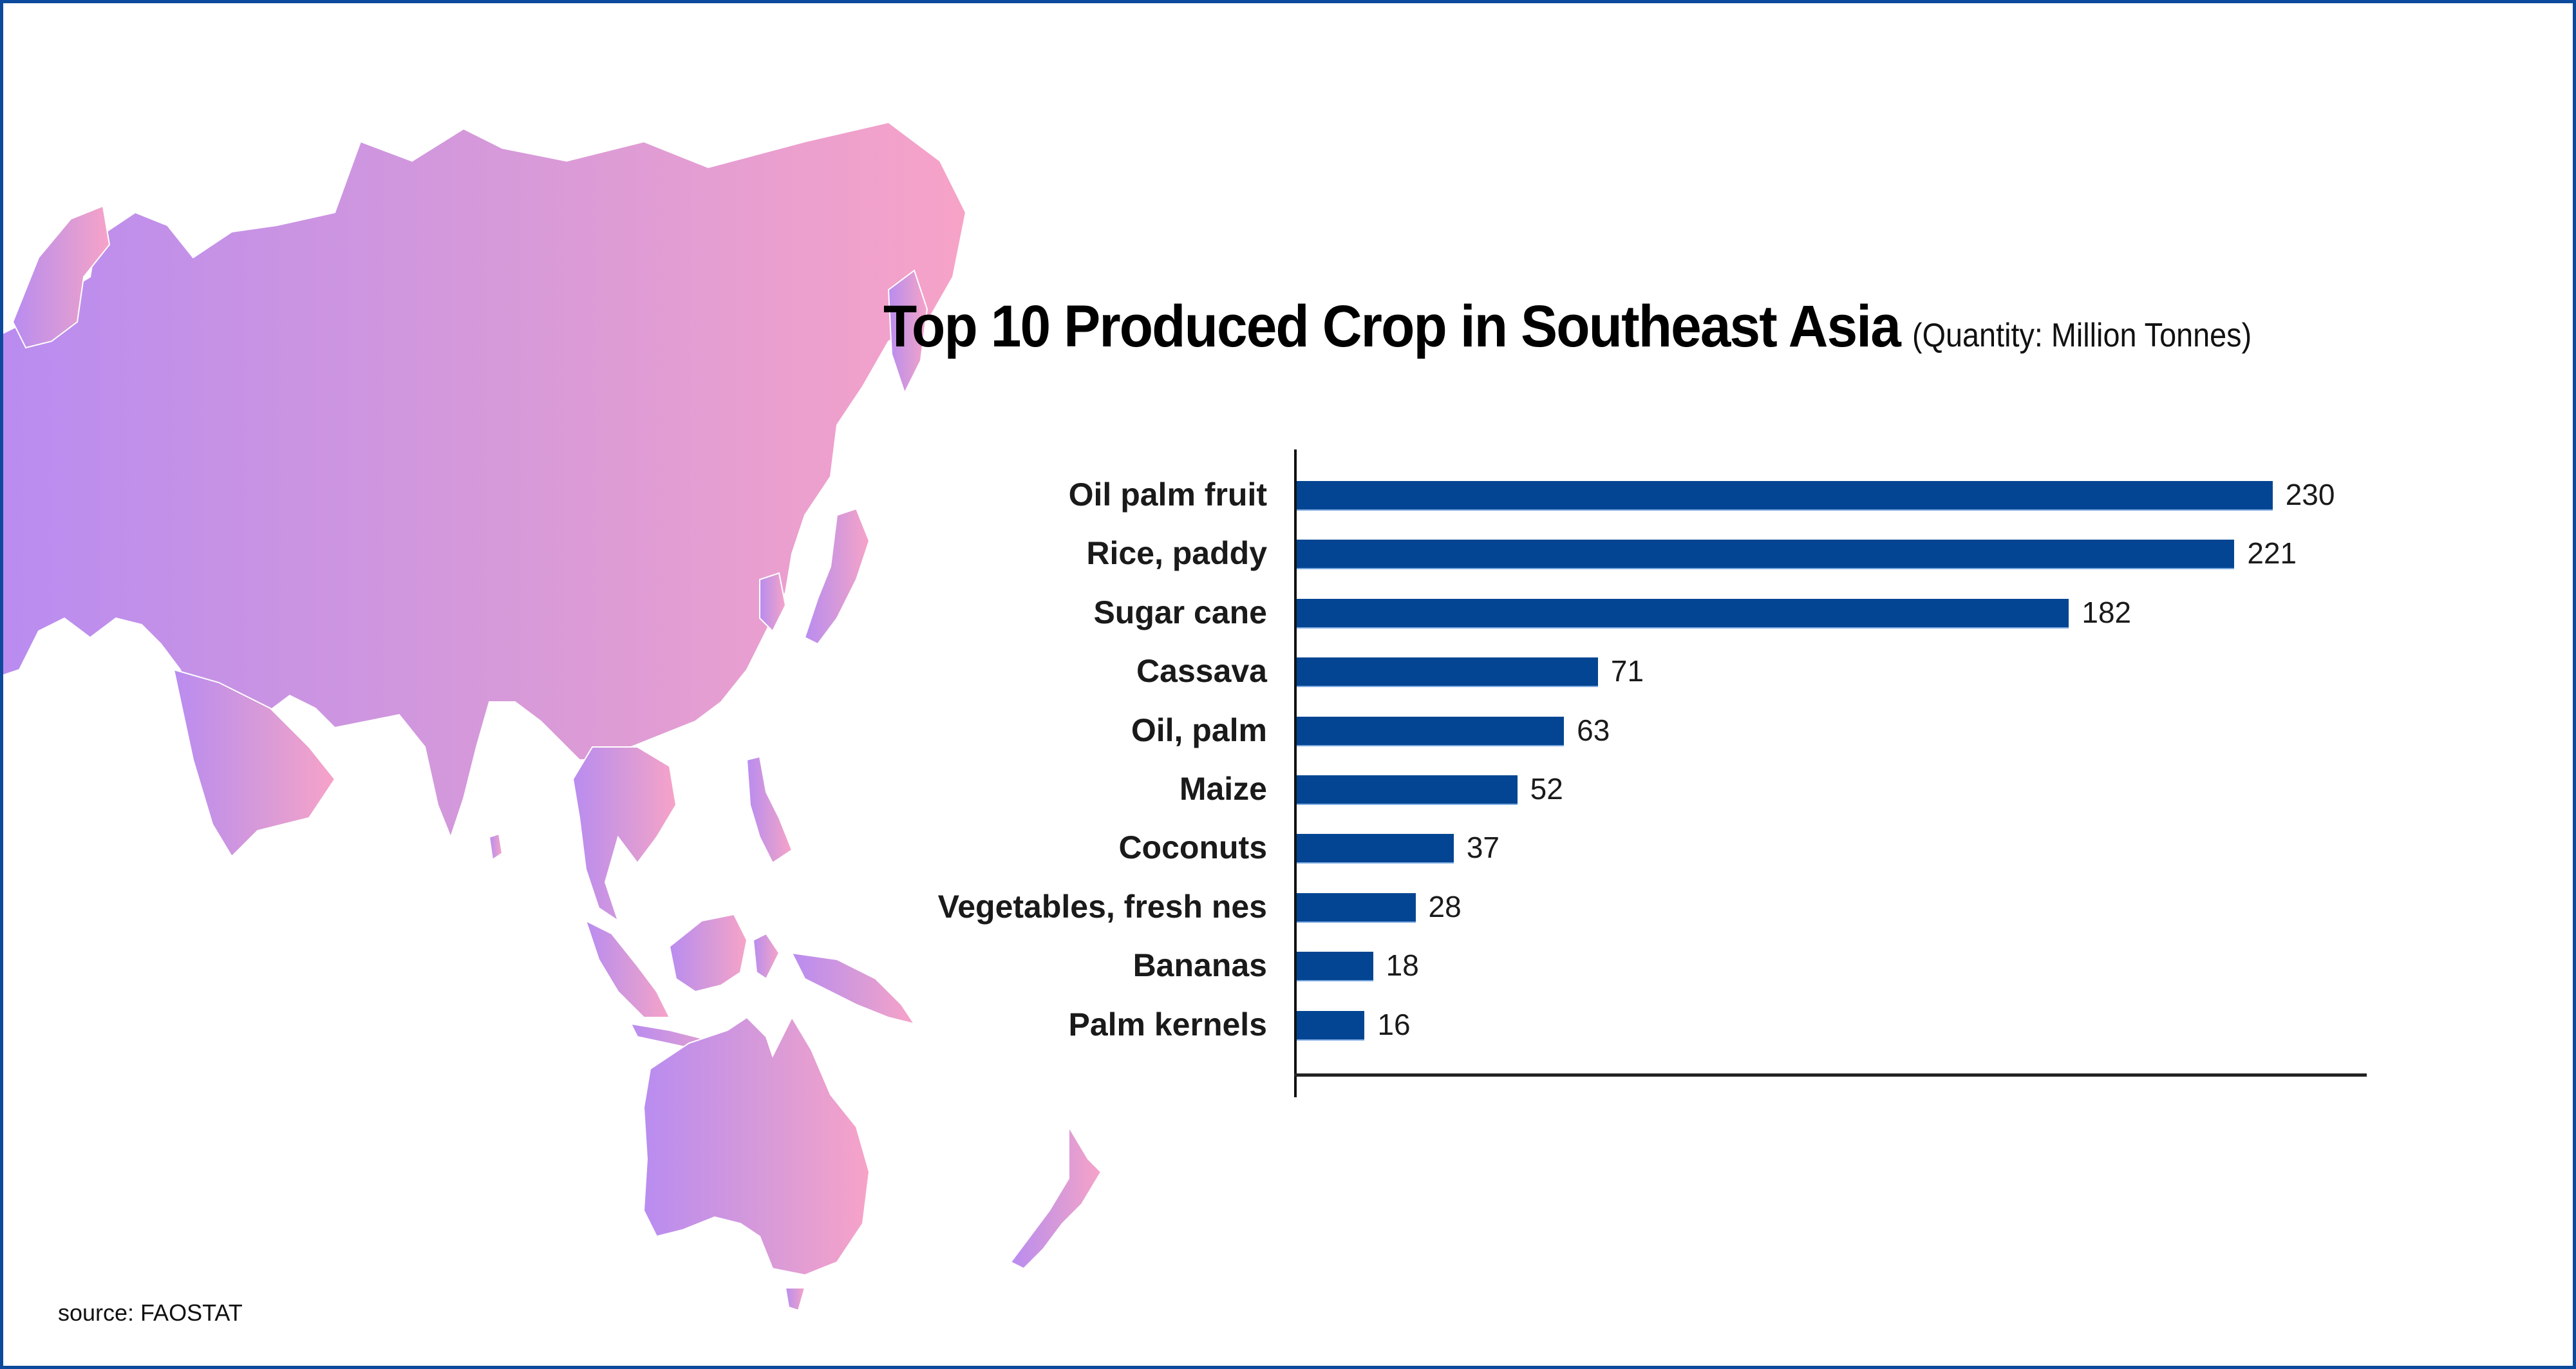 The width and height of the screenshot is (2576, 1369). Describe the element at coordinates (150, 1312) in the screenshot. I see `source-note: source: FAOSTAT` at that location.